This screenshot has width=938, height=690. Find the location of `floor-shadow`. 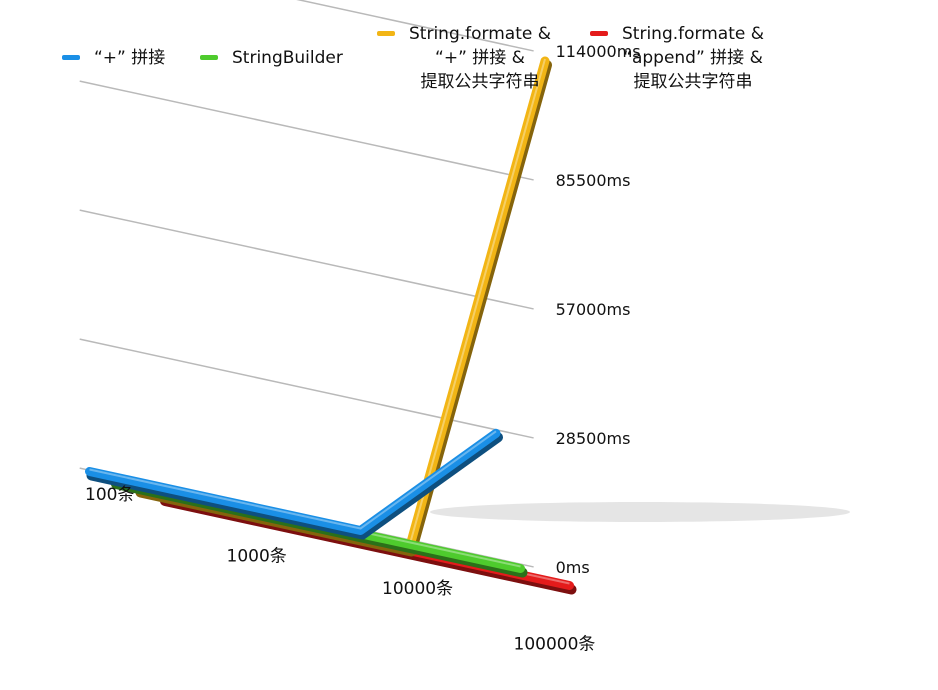

floor-shadow is located at coordinates (640, 512).